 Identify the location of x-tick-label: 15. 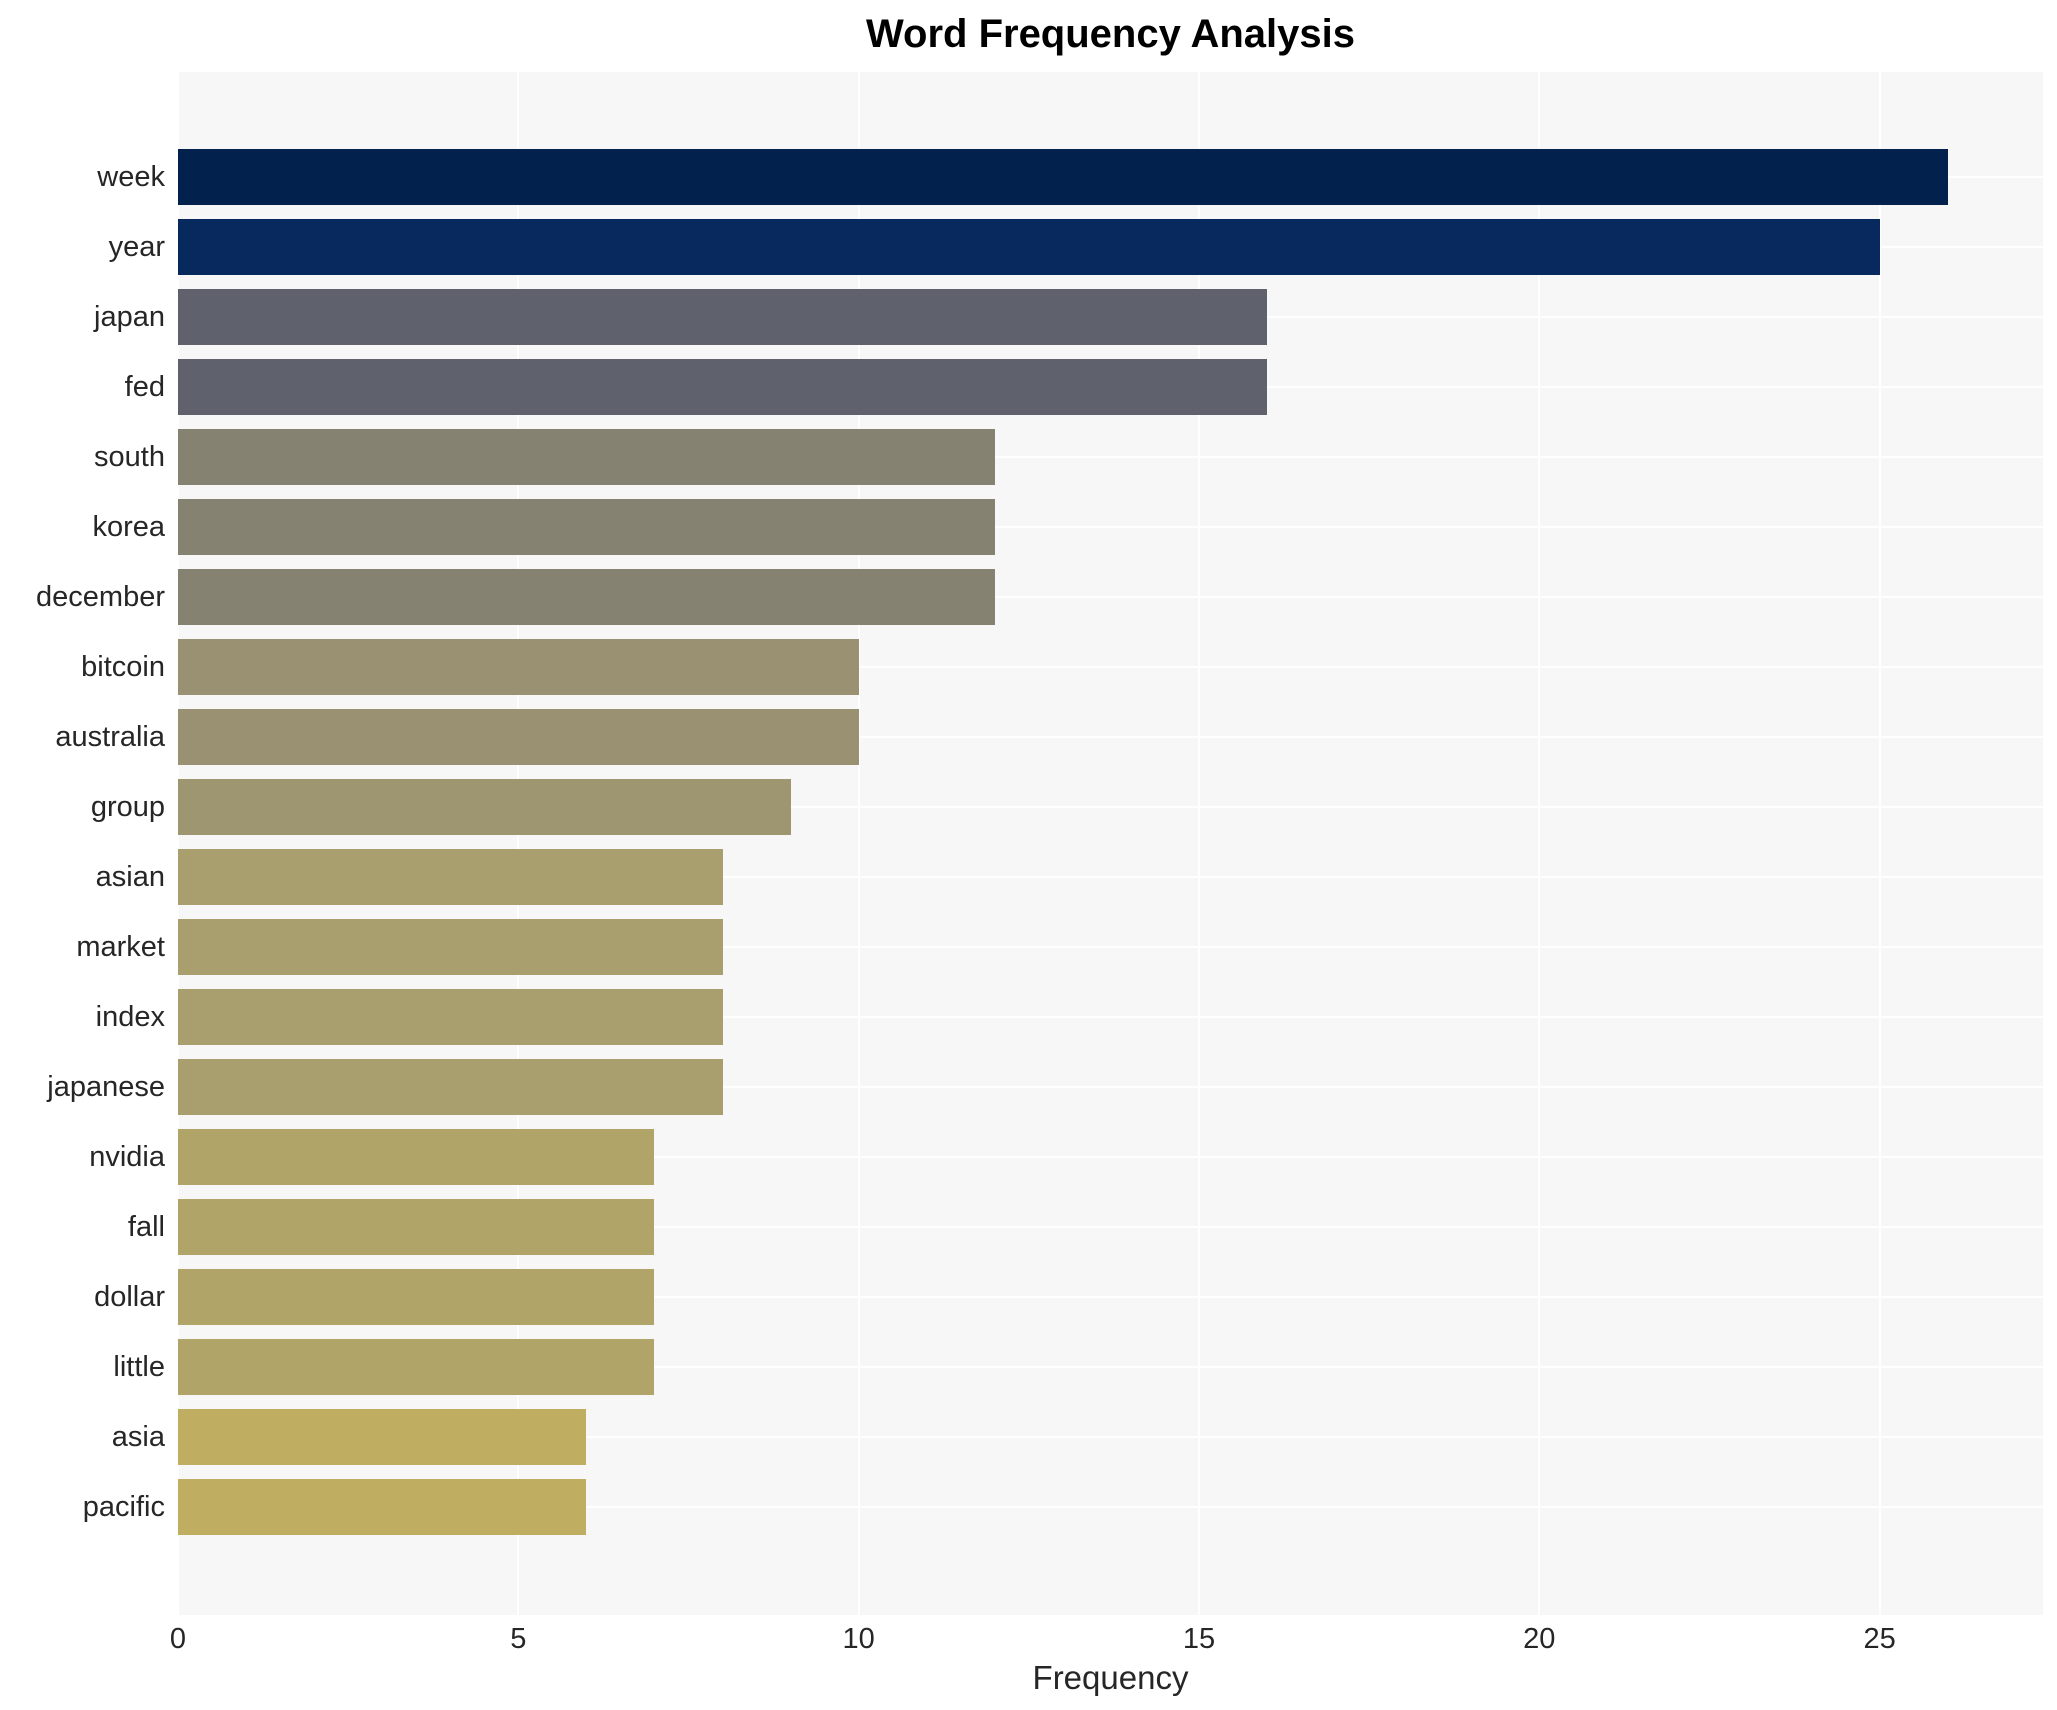
(1199, 1639).